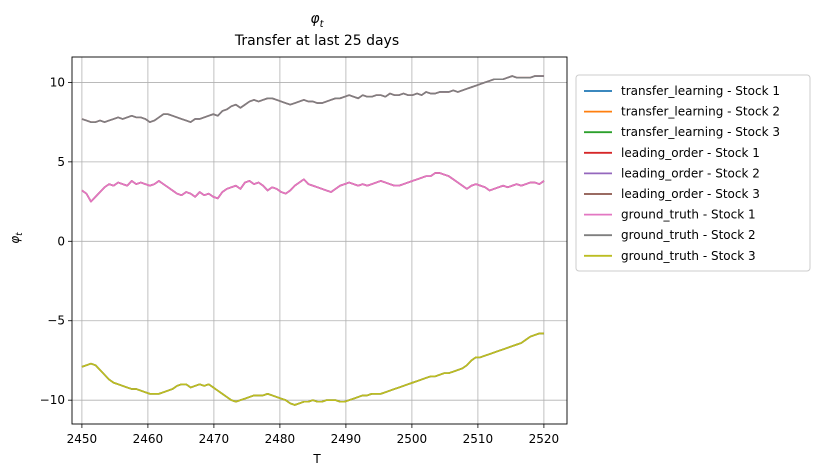 This screenshot has height=476, width=820. Describe the element at coordinates (478, 439) in the screenshot. I see `x-tick-label: 2510` at that location.